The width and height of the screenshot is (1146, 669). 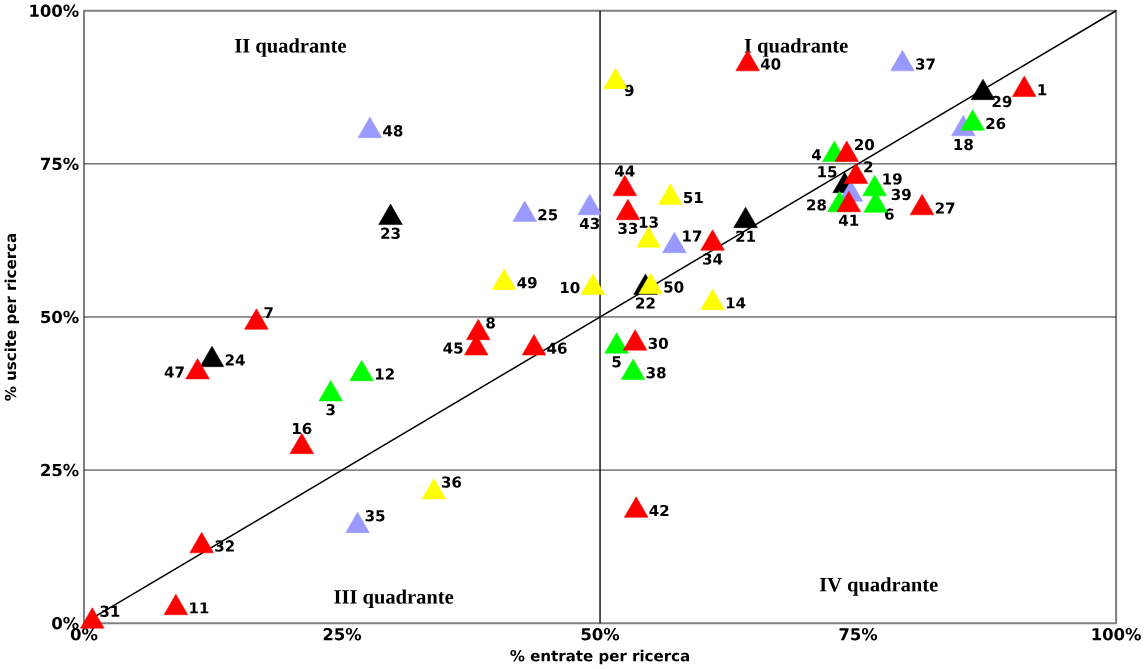 I want to click on annotation: 44, so click(x=625, y=171).